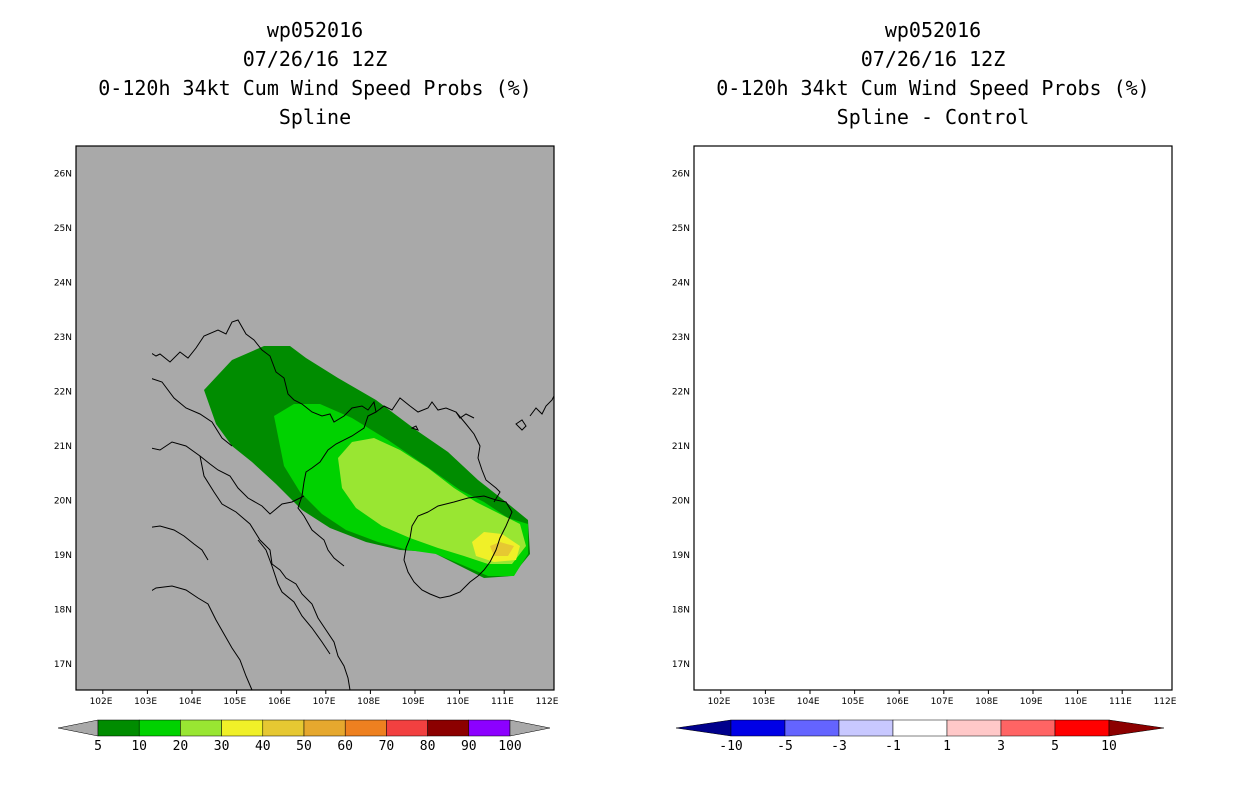 The height and width of the screenshot is (800, 1236). Describe the element at coordinates (222, 746) in the screenshot. I see `colorbar-label: 30` at that location.